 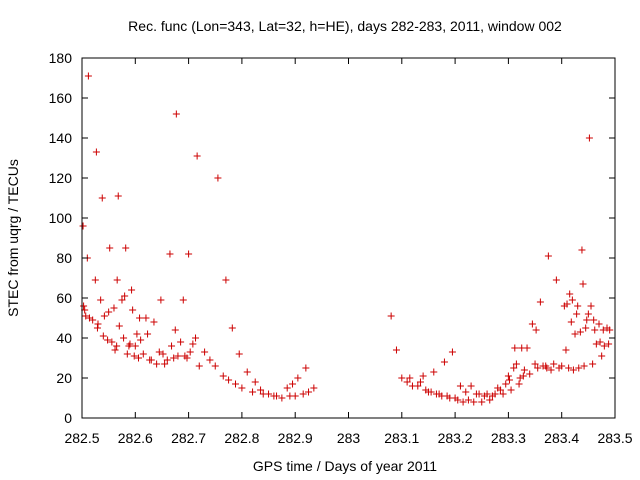 What do you see at coordinates (614, 438) in the screenshot?
I see `x-tick-label: 283.5` at bounding box center [614, 438].